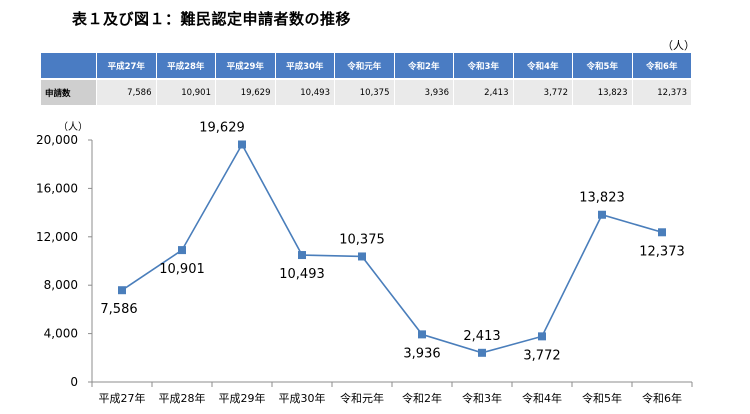  Describe the element at coordinates (542, 92) in the screenshot. I see `table-cell: 3,772` at that location.